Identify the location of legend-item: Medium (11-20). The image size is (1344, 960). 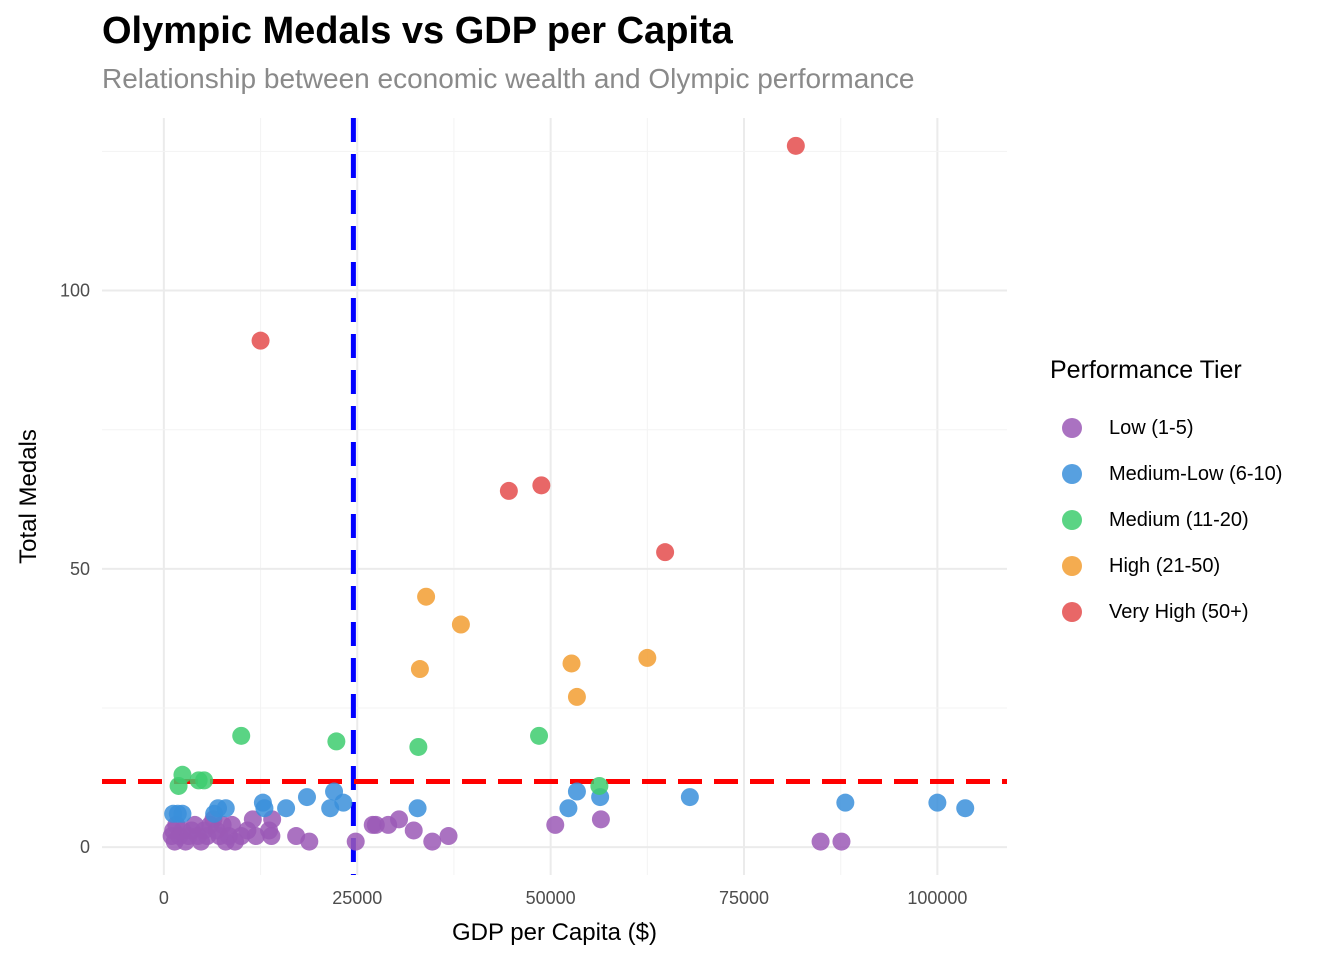
(1166, 520).